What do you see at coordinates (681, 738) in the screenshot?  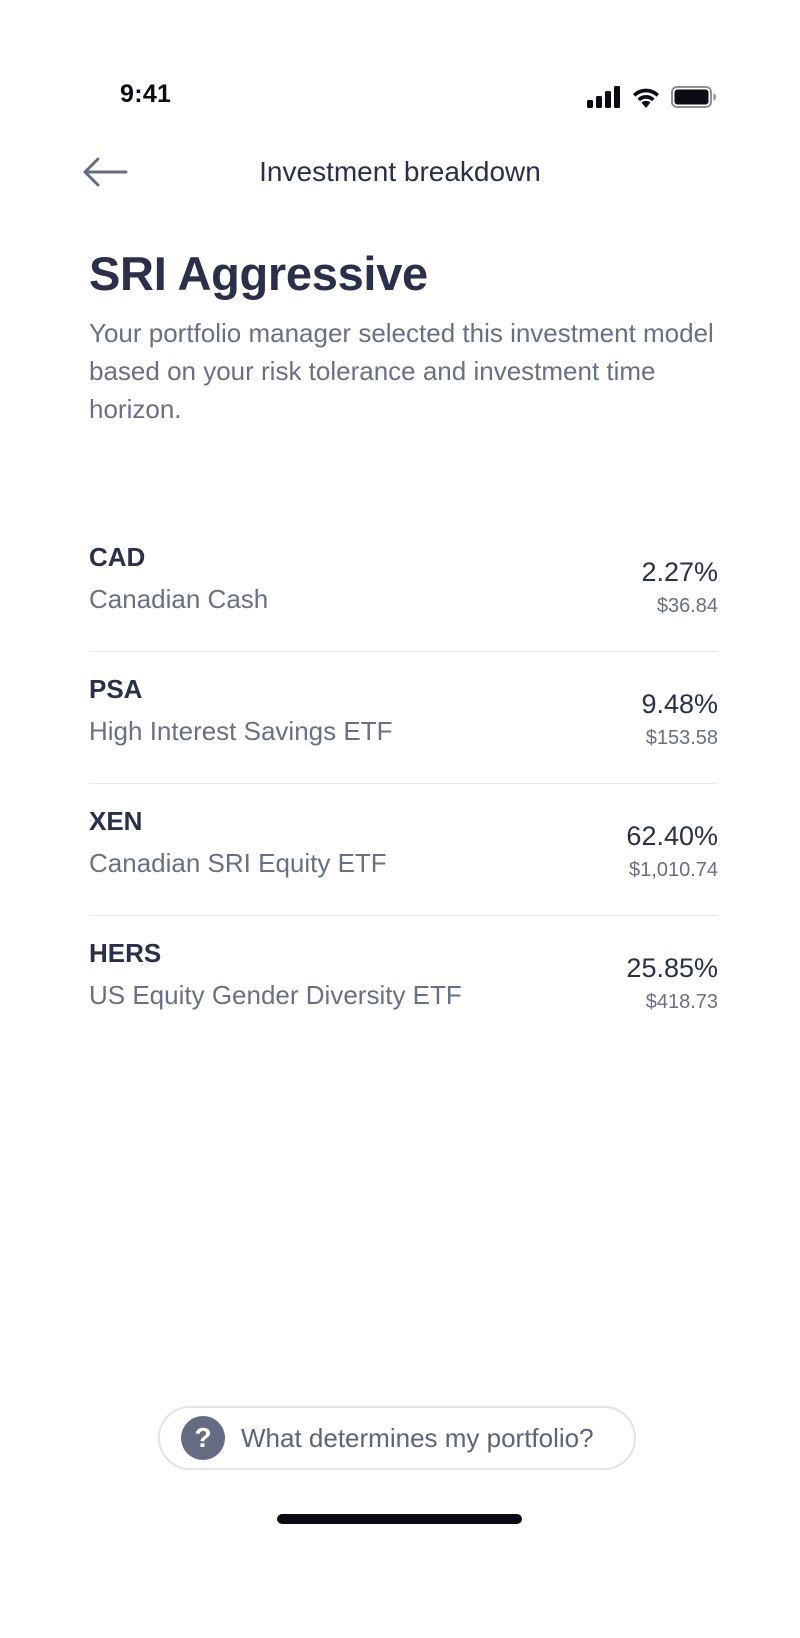 I see `holding-amount: $153.58` at bounding box center [681, 738].